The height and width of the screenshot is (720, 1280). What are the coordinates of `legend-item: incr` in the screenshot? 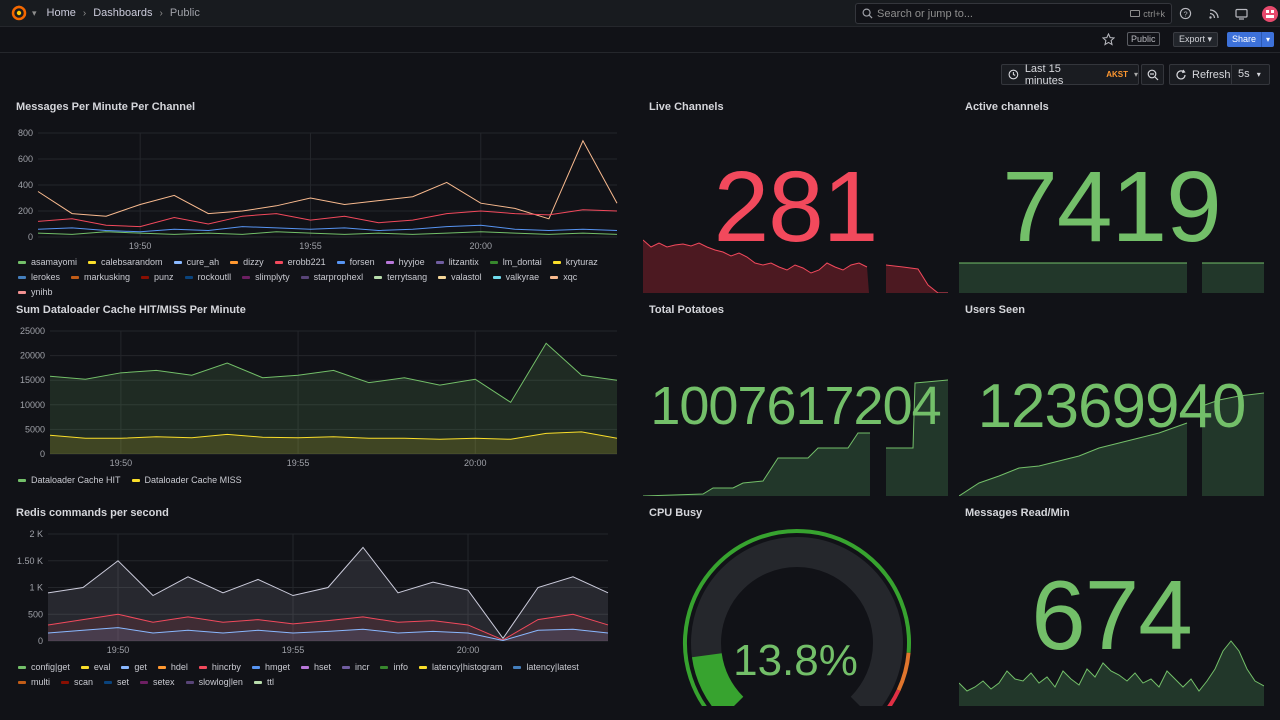 It's located at (355, 667).